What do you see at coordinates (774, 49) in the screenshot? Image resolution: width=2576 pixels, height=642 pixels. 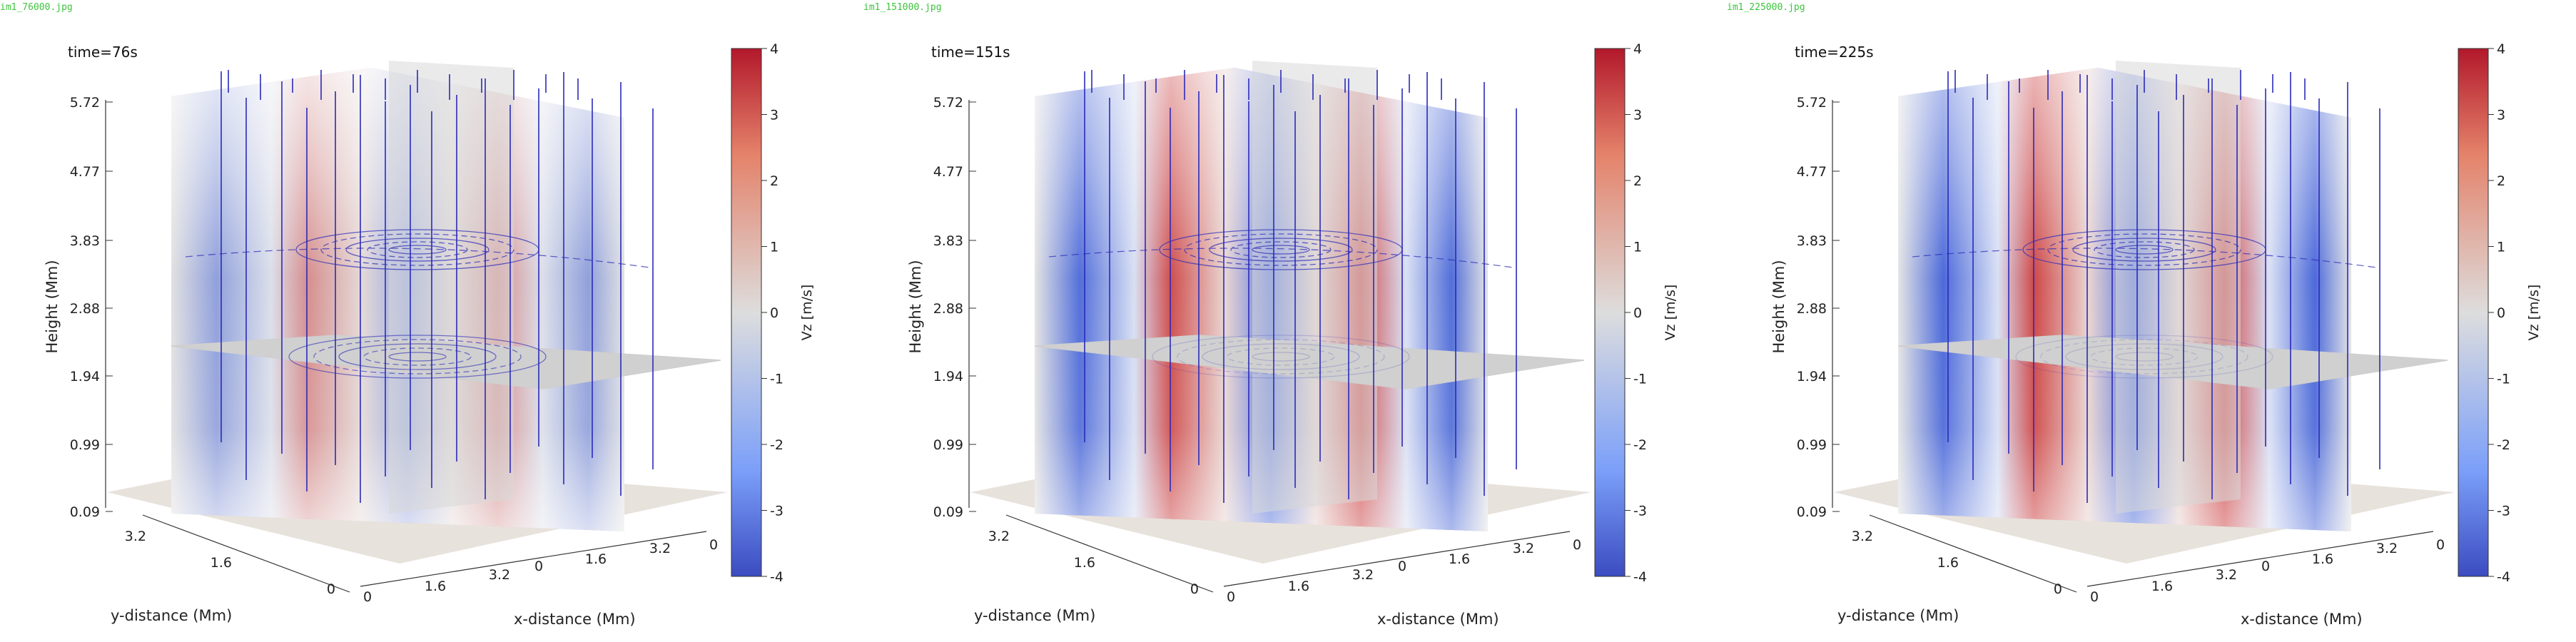 I see `colorbar-tick-label: 4` at bounding box center [774, 49].